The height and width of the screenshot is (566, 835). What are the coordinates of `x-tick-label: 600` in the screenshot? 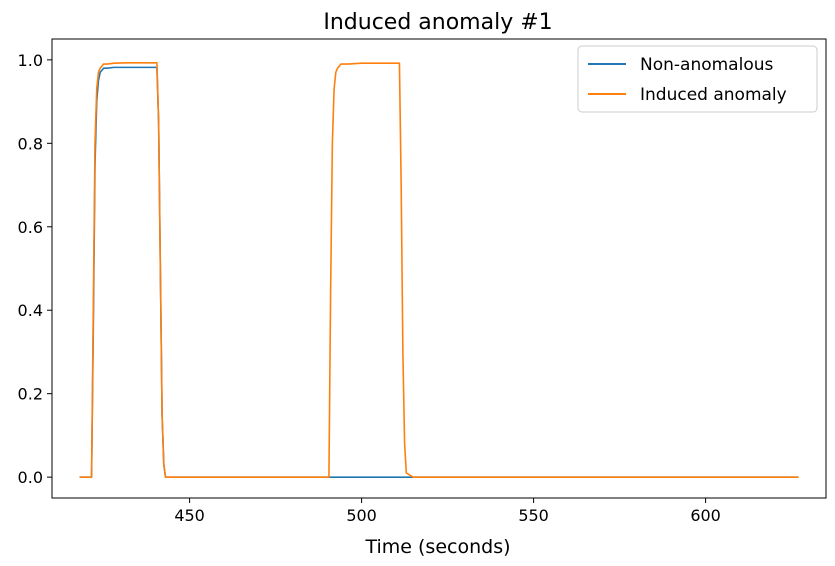 It's located at (705, 515).